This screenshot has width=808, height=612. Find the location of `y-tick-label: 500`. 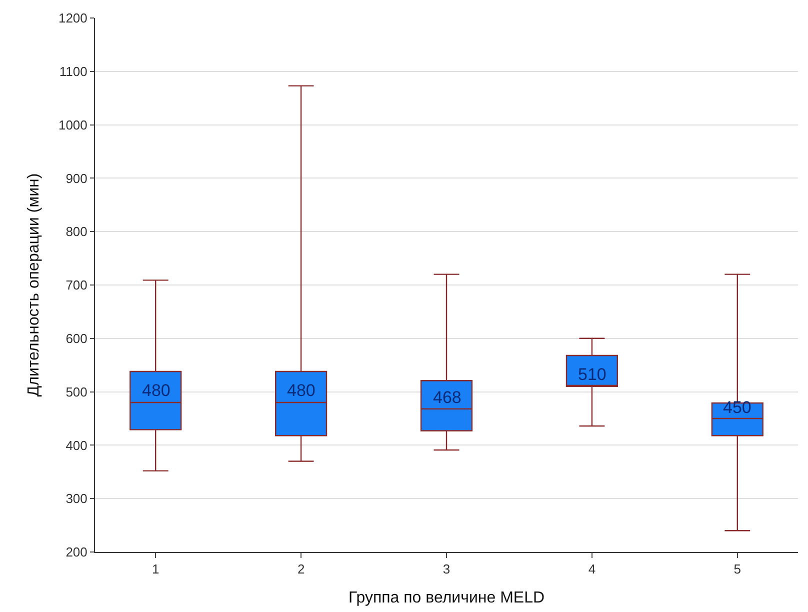

y-tick-label: 500 is located at coordinates (77, 392).